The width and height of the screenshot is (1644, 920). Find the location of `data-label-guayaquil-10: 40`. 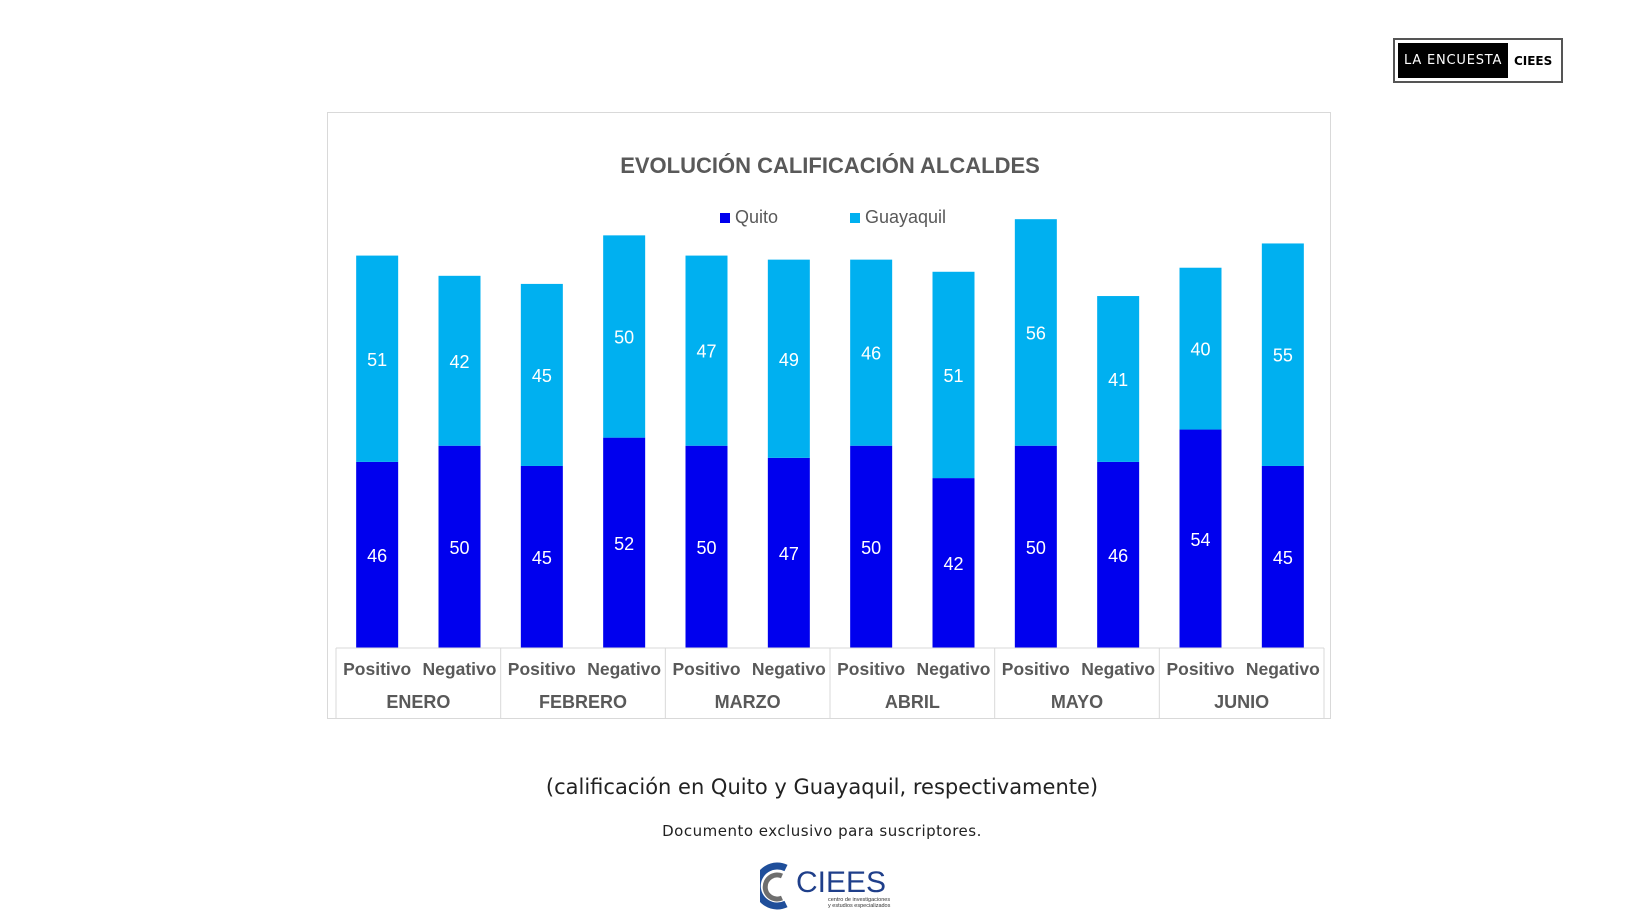

data-label-guayaquil-10: 40 is located at coordinates (1200, 350).